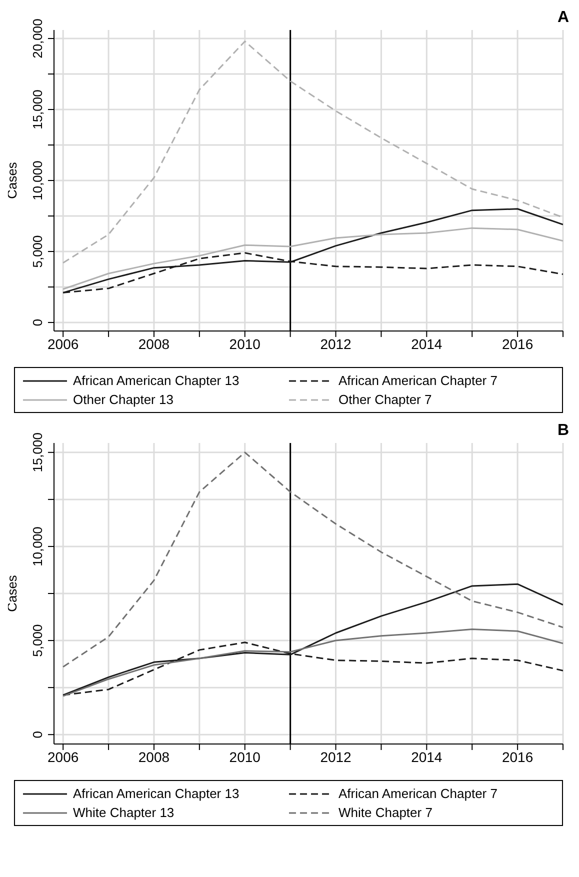 The image size is (579, 877). What do you see at coordinates (123, 399) in the screenshot?
I see `legend-label: Other Chapter 13` at bounding box center [123, 399].